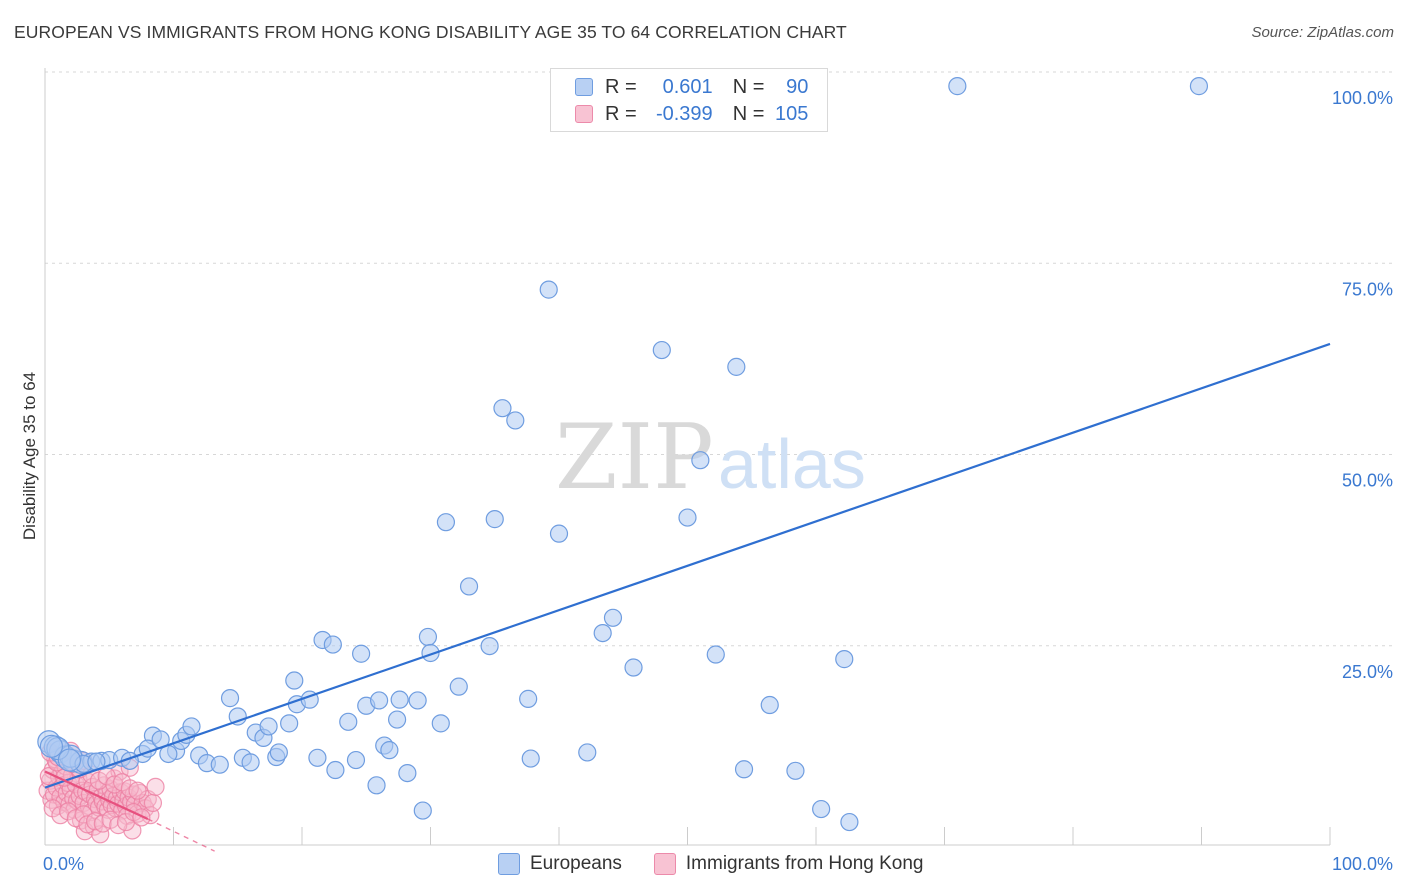  I want to click on x-tick-label: 0.0%, so click(63, 864).